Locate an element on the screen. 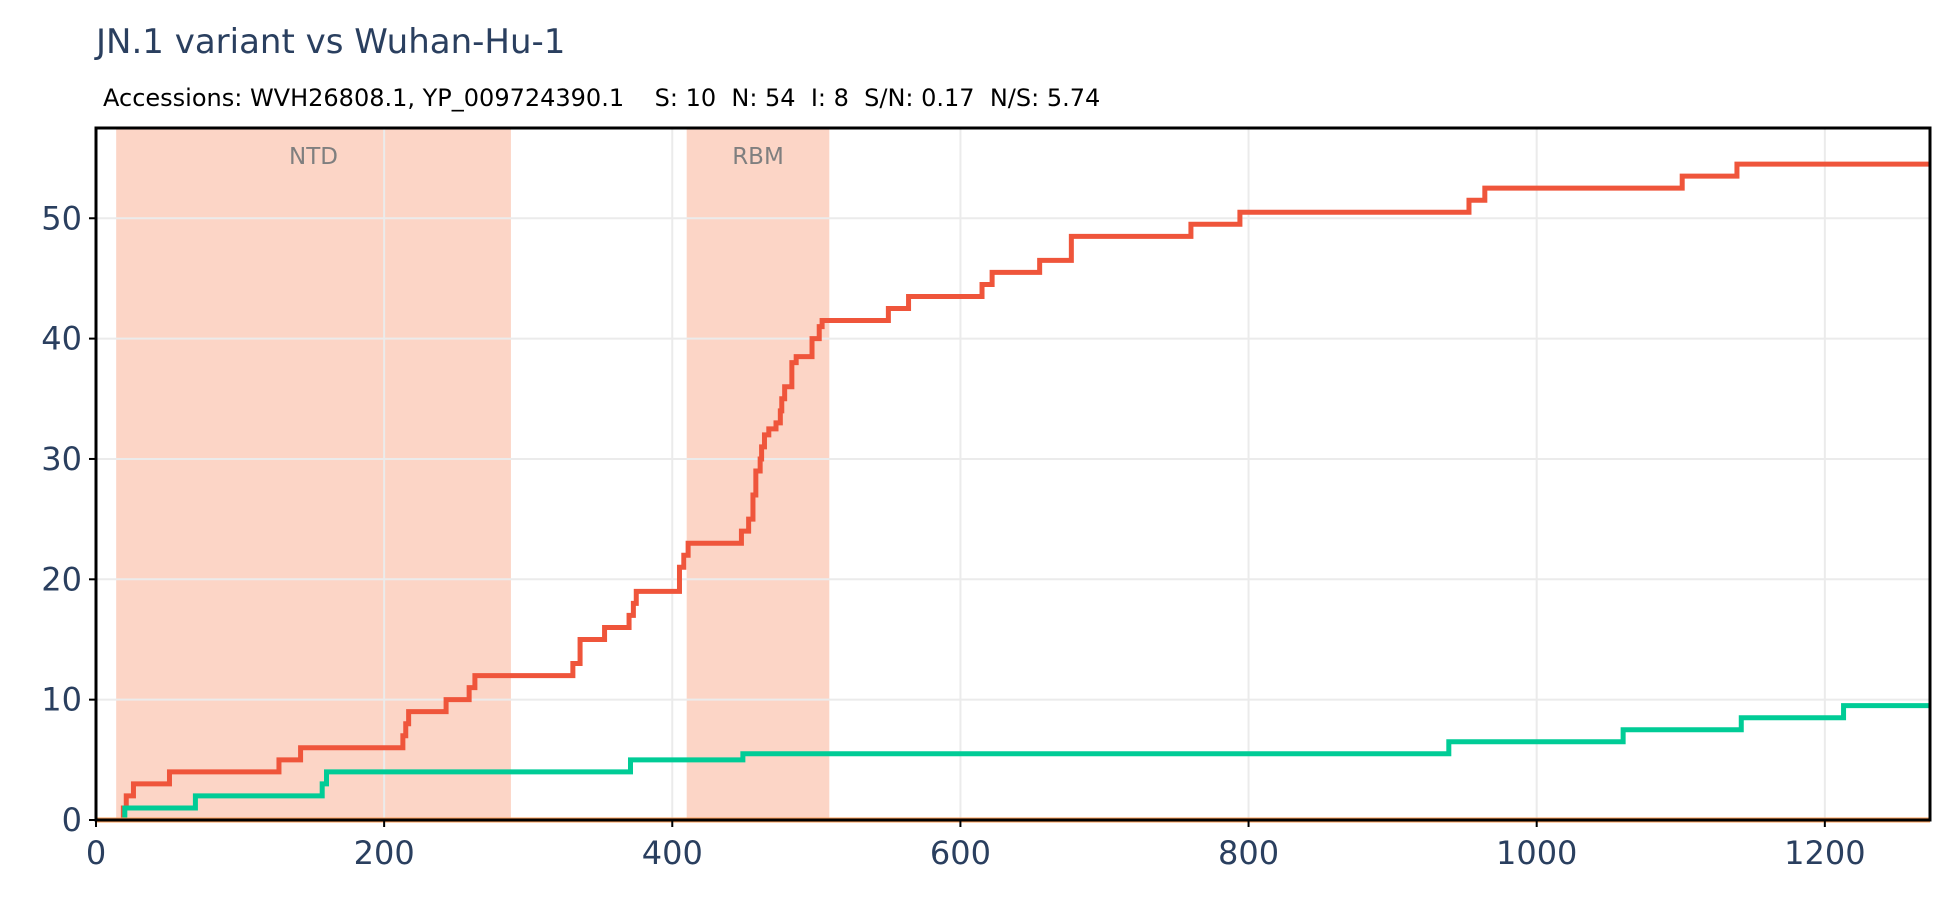 The width and height of the screenshot is (1952, 904). y-tick-label: 40 is located at coordinates (61, 339).